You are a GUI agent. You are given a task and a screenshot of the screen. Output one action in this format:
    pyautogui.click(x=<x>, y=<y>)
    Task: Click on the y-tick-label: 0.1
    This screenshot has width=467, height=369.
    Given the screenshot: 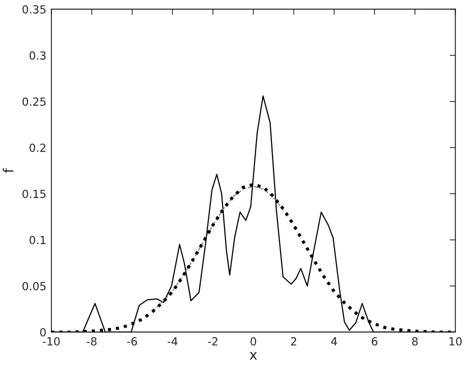 What is the action you would take?
    pyautogui.click(x=38, y=240)
    